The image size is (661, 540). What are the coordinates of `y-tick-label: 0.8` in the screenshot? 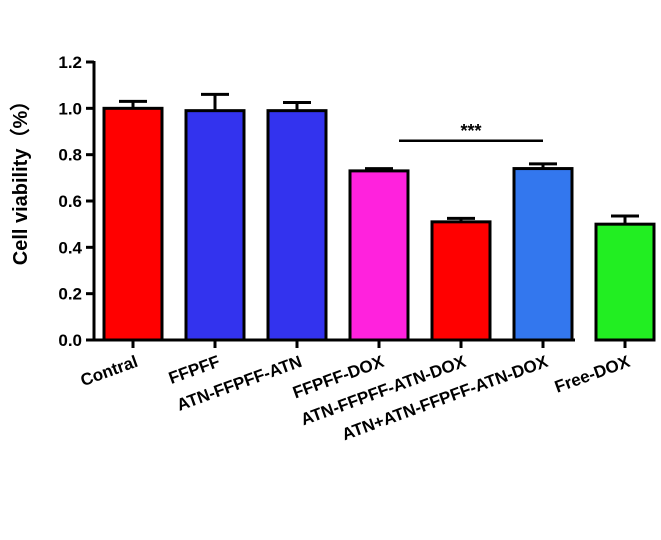 It's located at (70, 155).